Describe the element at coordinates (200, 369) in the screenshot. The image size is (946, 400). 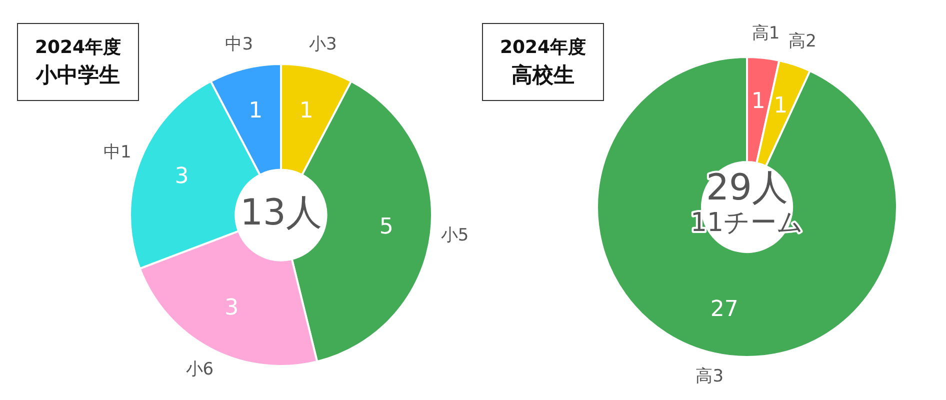
I see `slice-label: 小6` at that location.